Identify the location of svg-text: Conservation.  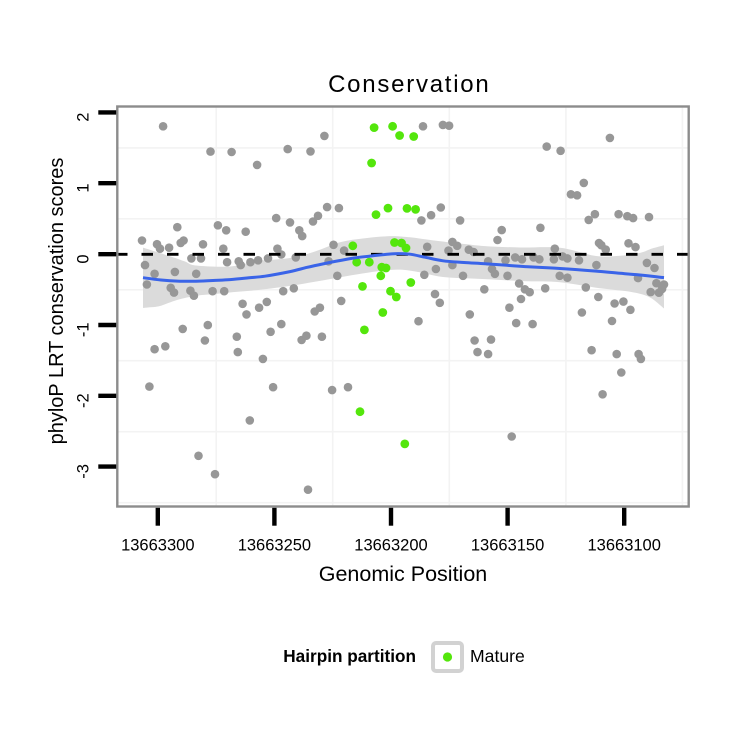
(409, 84).